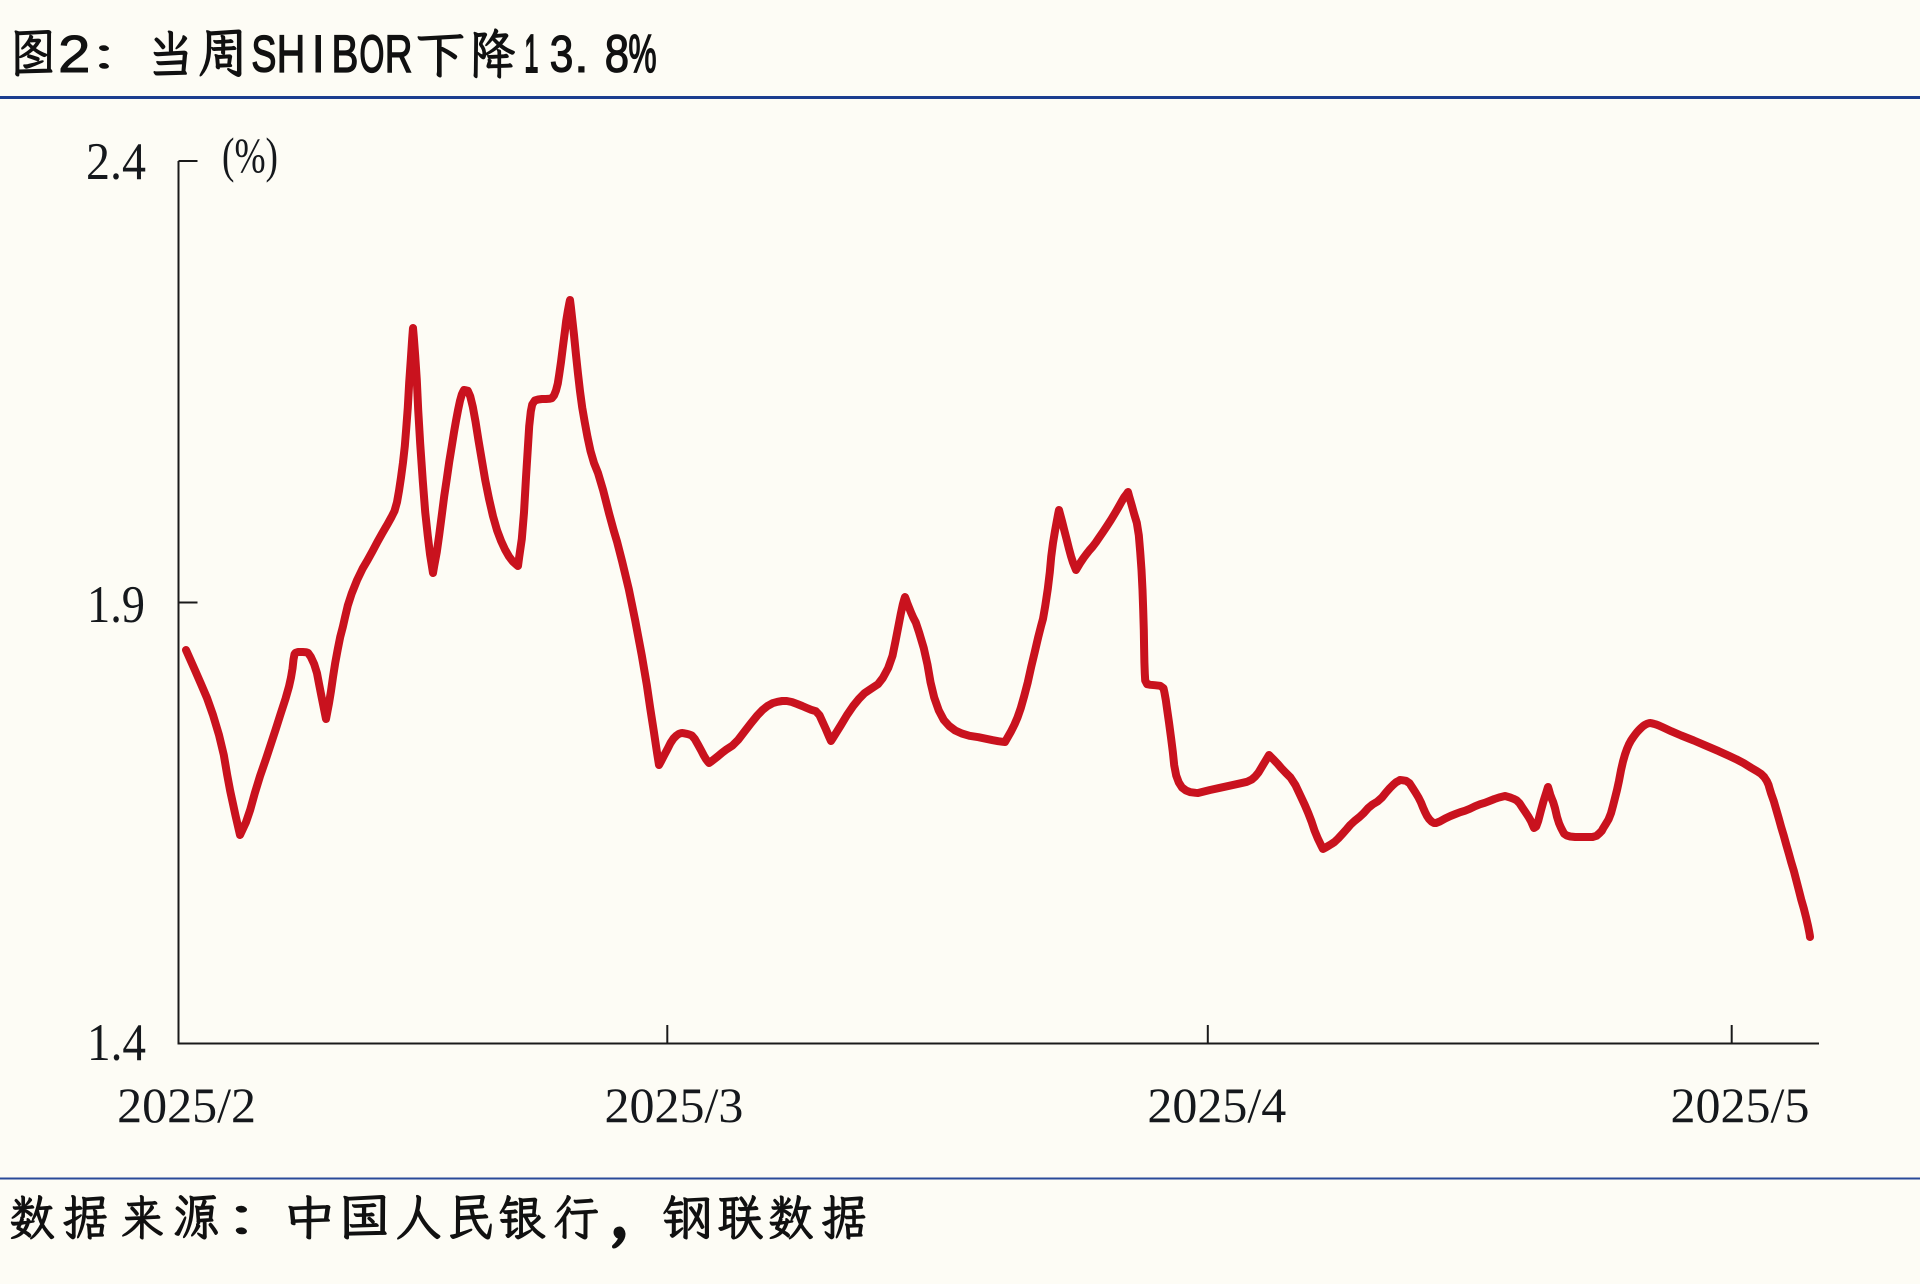  Describe the element at coordinates (186, 1105) in the screenshot. I see `svg-text: 2025/2` at that location.